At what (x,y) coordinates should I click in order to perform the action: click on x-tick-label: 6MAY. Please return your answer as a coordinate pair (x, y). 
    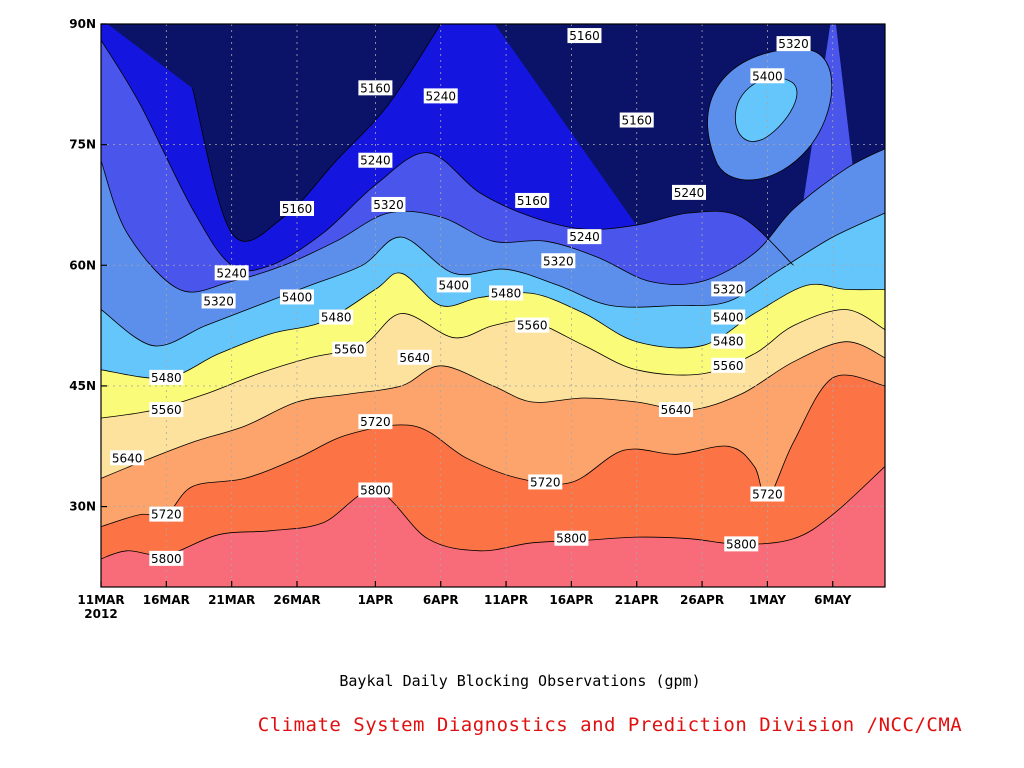
    Looking at the image, I should click on (832, 600).